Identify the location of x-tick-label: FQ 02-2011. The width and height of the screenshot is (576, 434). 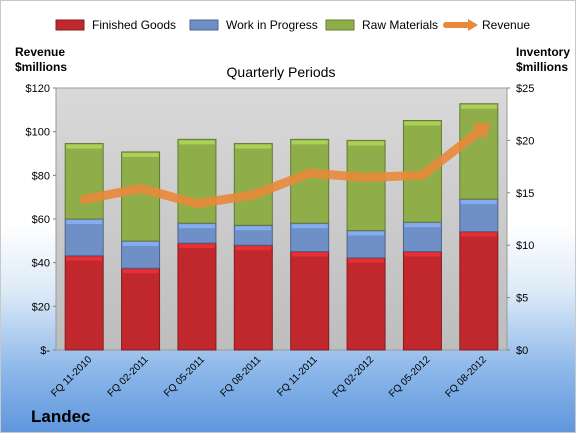
(128, 376).